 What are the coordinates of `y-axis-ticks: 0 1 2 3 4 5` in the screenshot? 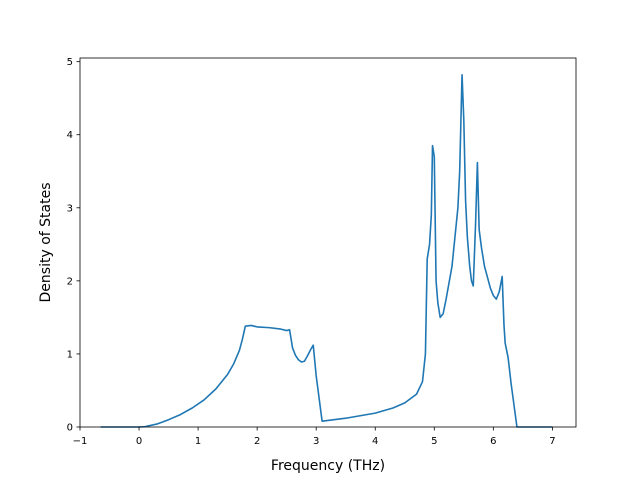 It's located at (73, 245).